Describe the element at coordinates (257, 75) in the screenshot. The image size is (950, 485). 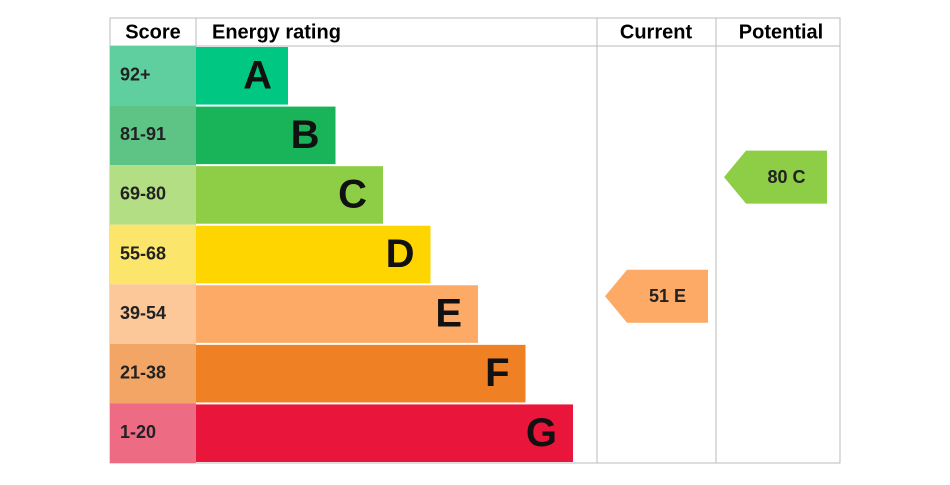
I see `rating-letter: A` at that location.